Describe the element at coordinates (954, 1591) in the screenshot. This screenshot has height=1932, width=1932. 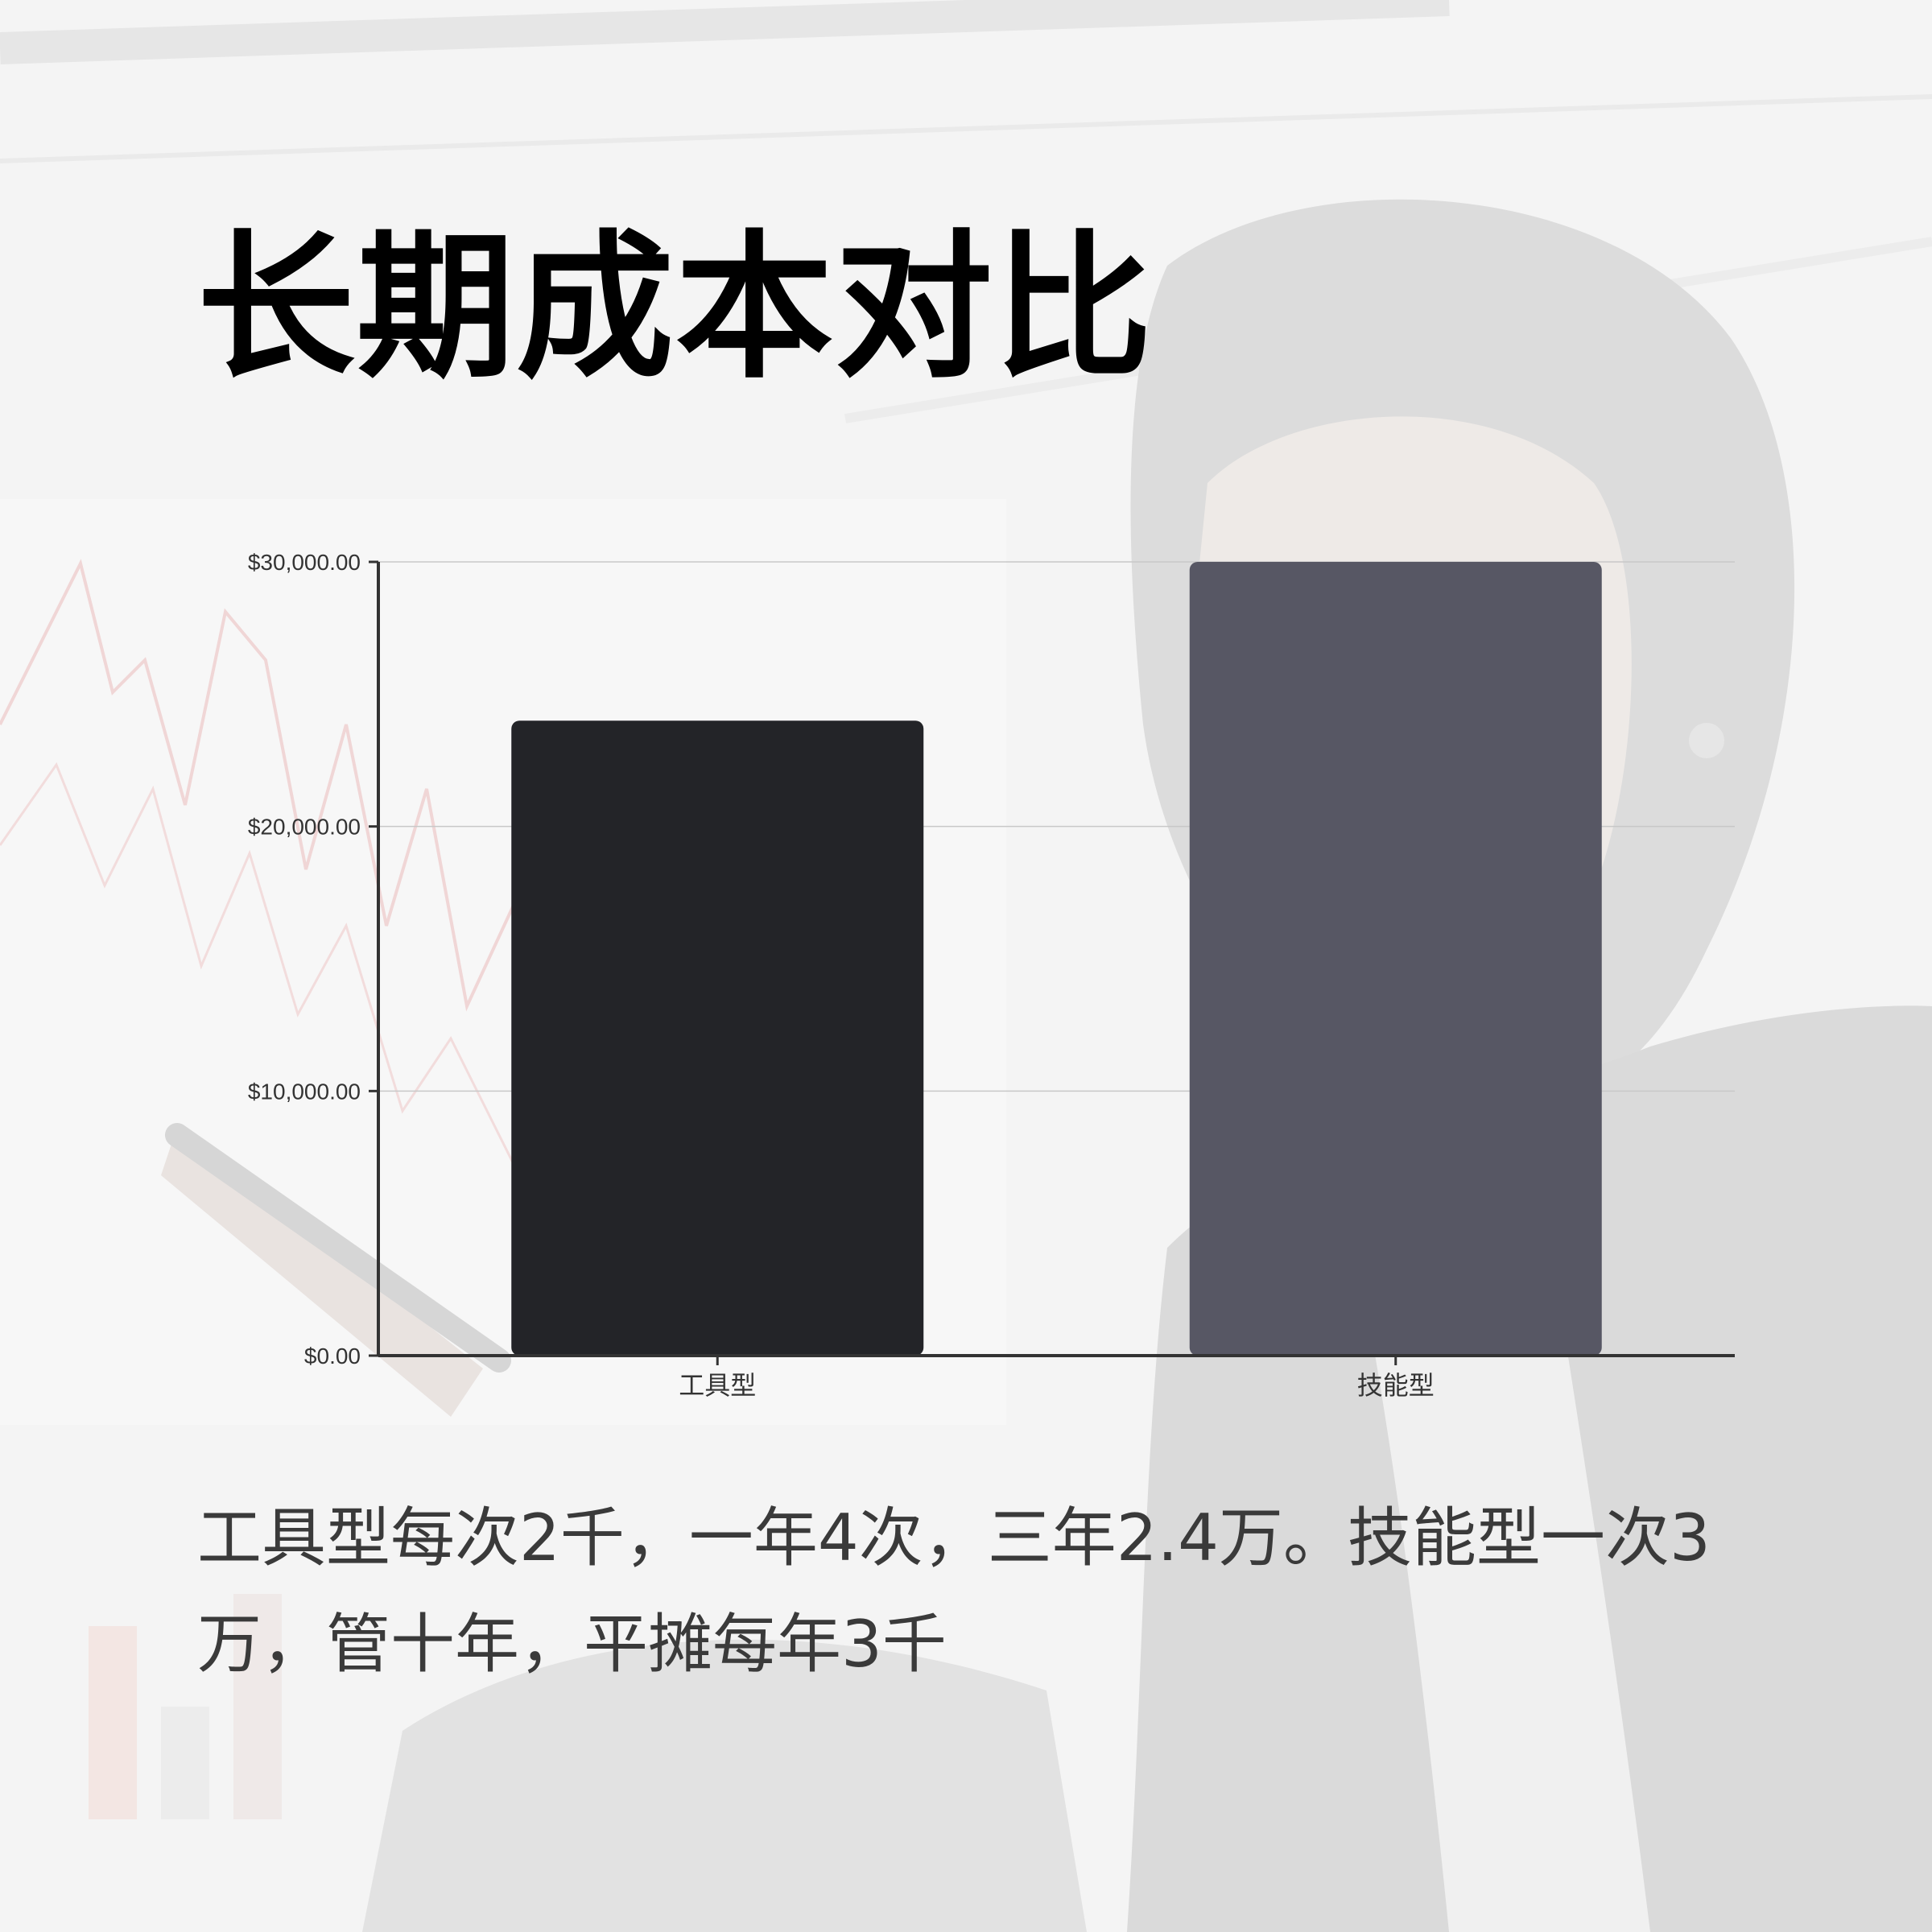
I see `caption-text: 工具型每次2千，一年4次，三年2.4万。技能型一次3万，管十年，平摊每年3千` at that location.